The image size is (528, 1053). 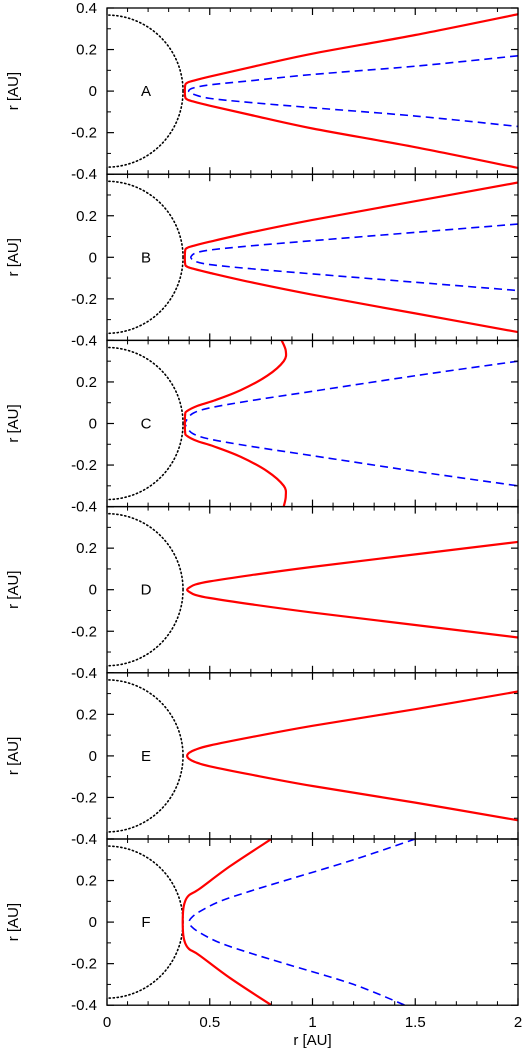 I want to click on solid-curve-C, so click(x=235, y=423).